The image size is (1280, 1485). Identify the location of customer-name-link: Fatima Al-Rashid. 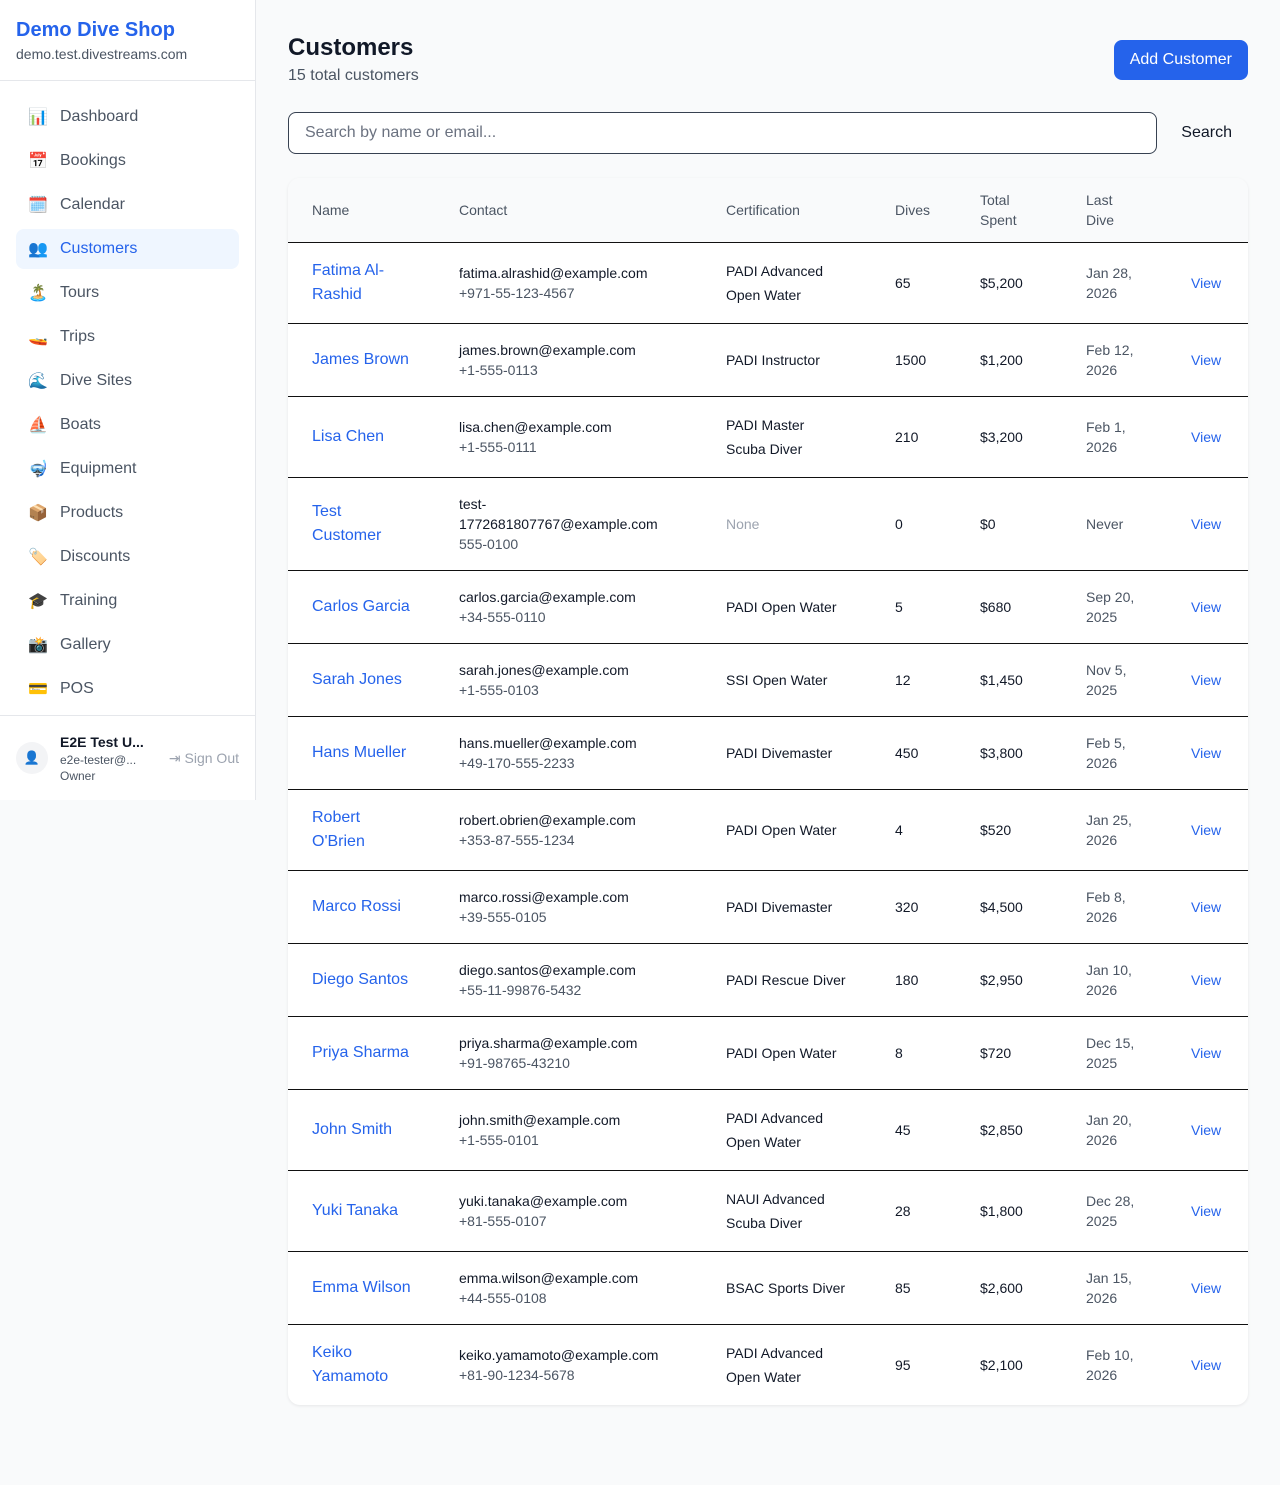
(348, 282).